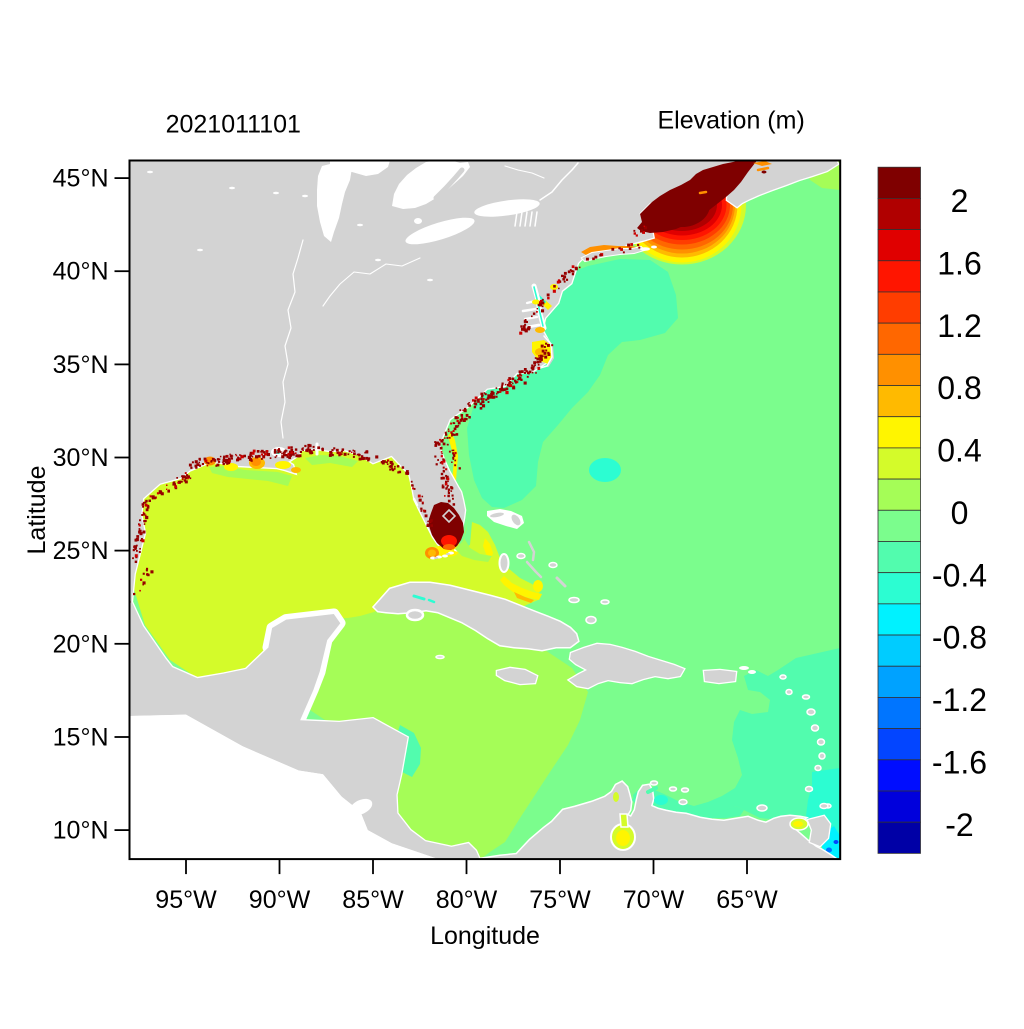 The image size is (1024, 1029). Describe the element at coordinates (959, 825) in the screenshot. I see `svg-text: -2` at that location.